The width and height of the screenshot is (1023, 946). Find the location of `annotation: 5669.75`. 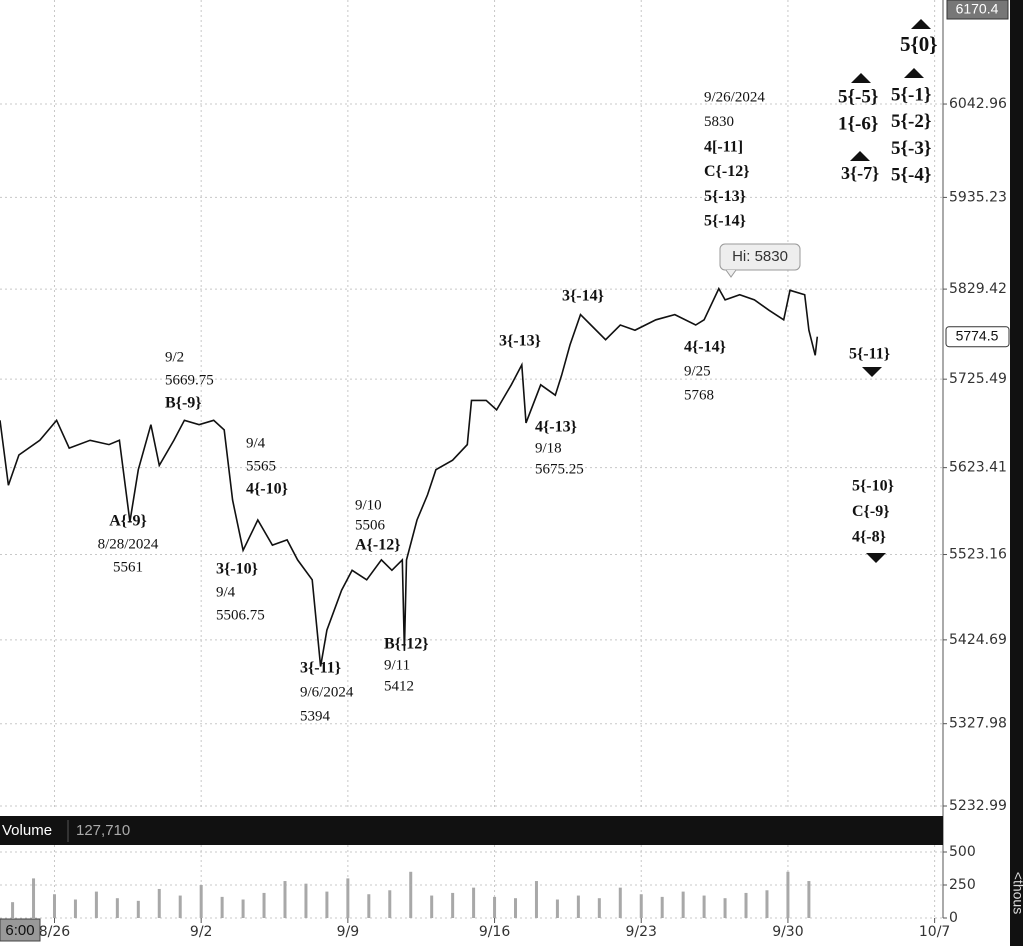

annotation: 5669.75 is located at coordinates (189, 380).